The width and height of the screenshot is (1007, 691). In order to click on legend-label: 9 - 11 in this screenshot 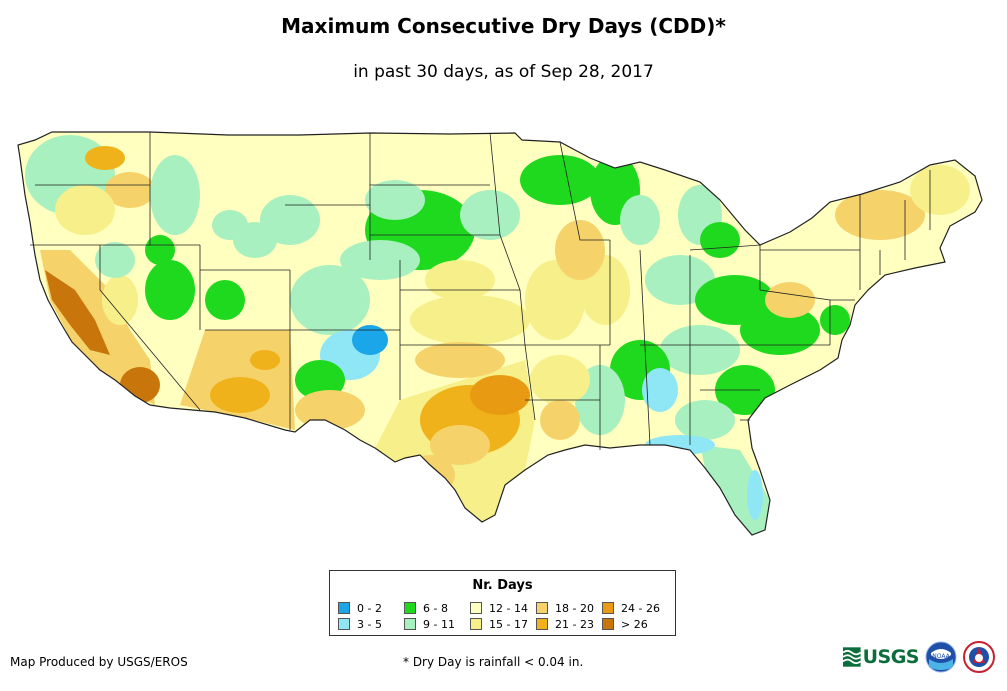, I will do `click(439, 624)`.